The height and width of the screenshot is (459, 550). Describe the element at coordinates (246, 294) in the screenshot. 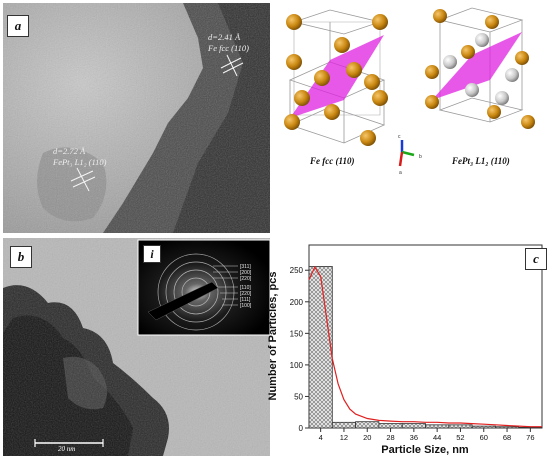

I see `ring-label-5: [220]` at that location.